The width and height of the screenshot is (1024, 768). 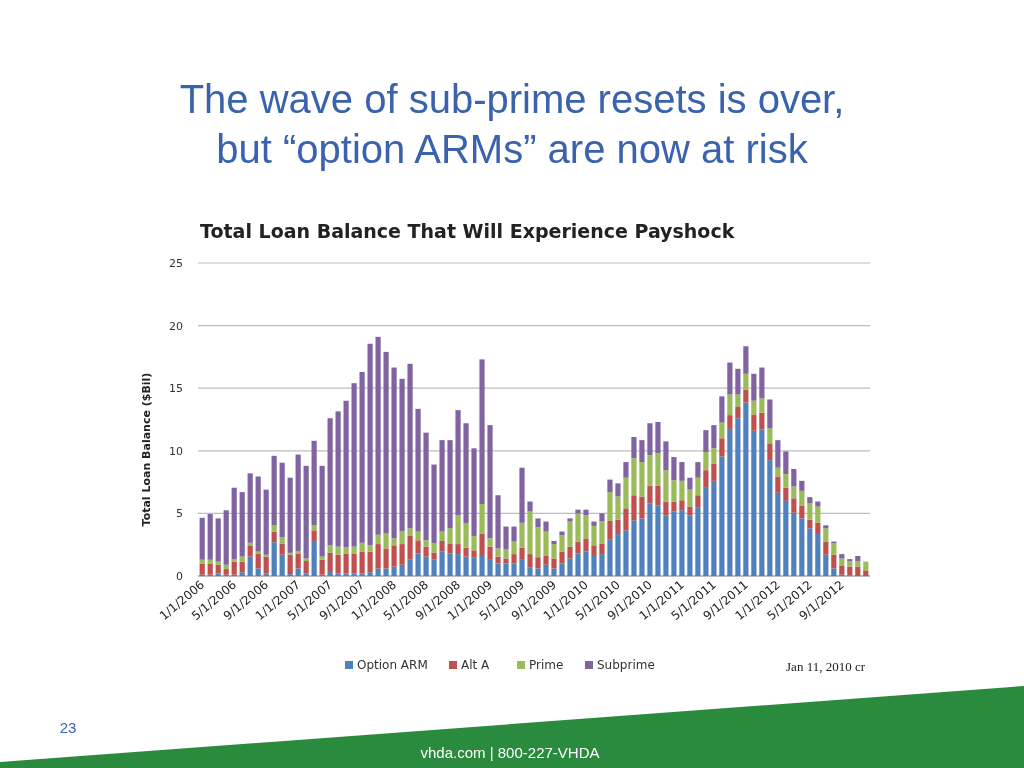 What do you see at coordinates (176, 326) in the screenshot?
I see `y-tick-label: 20` at bounding box center [176, 326].